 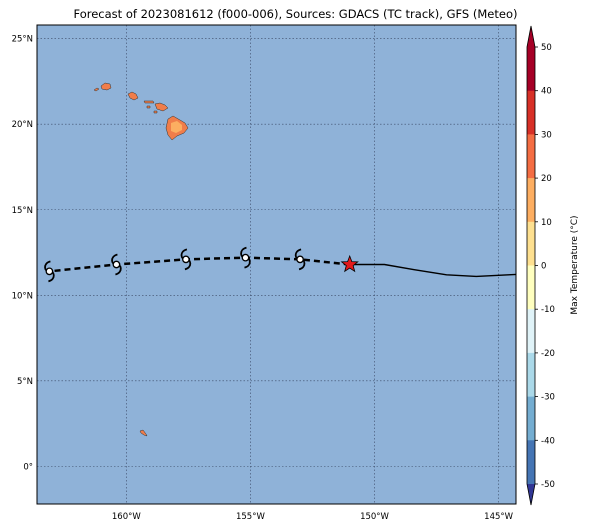 I want to click on colorbar-tick-label: -20, so click(x=548, y=354).